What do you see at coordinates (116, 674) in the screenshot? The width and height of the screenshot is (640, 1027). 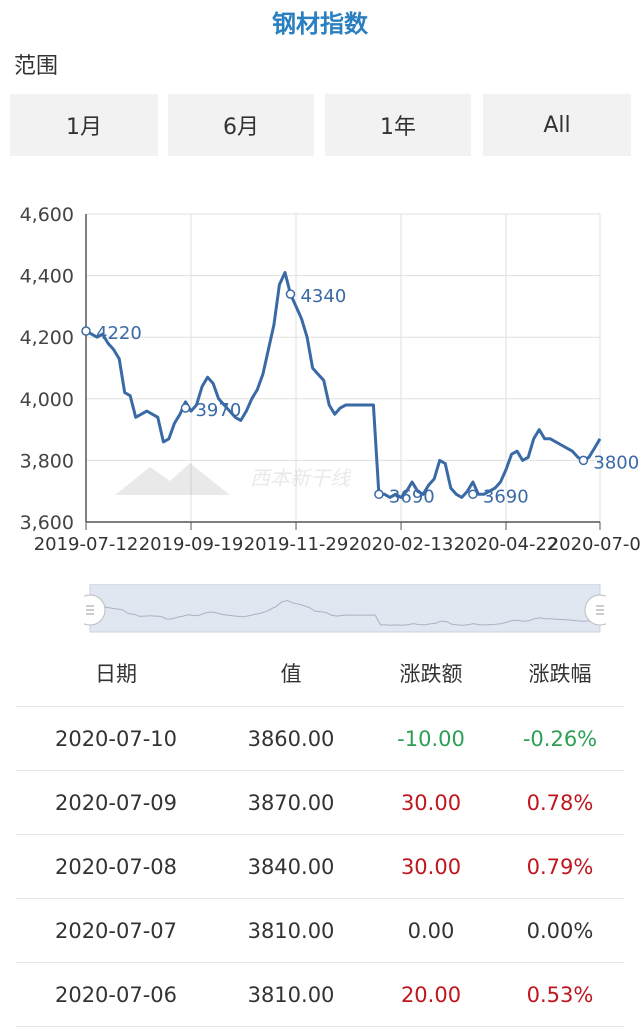 I see `header-date: 日期` at bounding box center [116, 674].